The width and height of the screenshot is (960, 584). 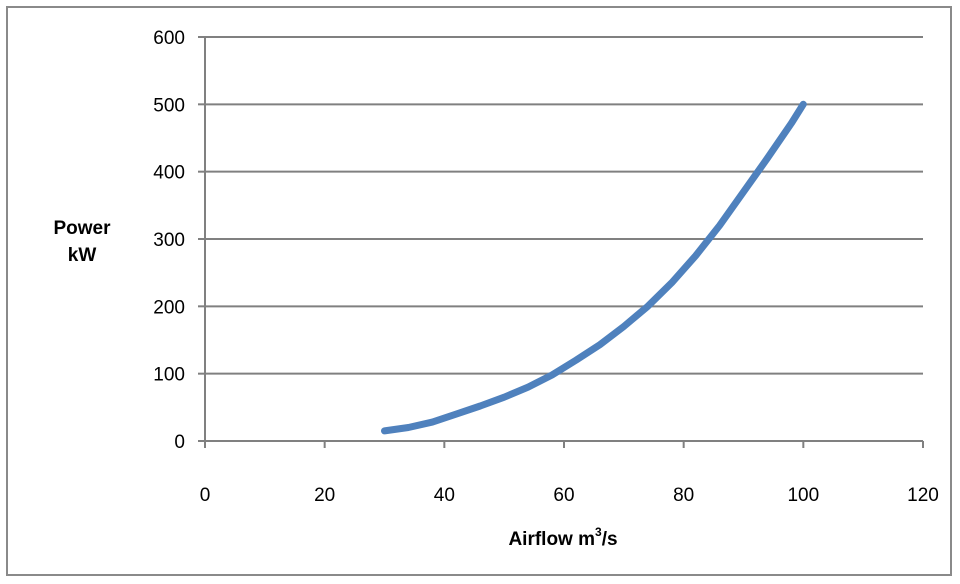 I want to click on y-tick-label-400: 400, so click(x=169, y=173).